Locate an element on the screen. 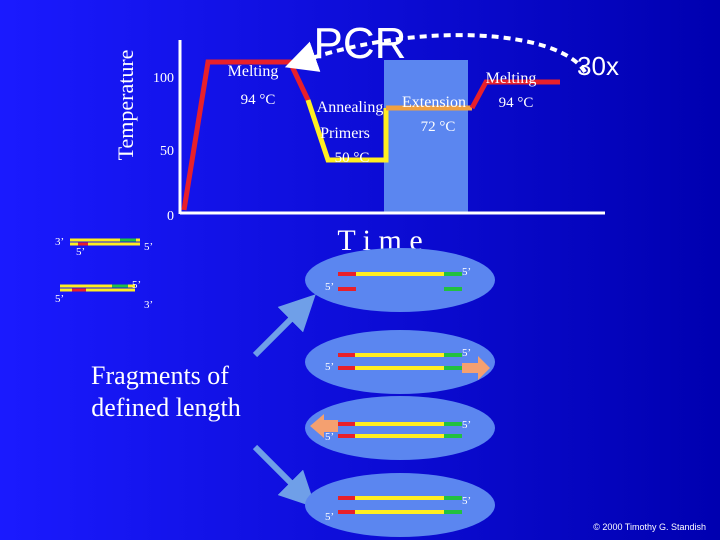 This screenshot has width=720, height=540. extension-shading is located at coordinates (426, 136).